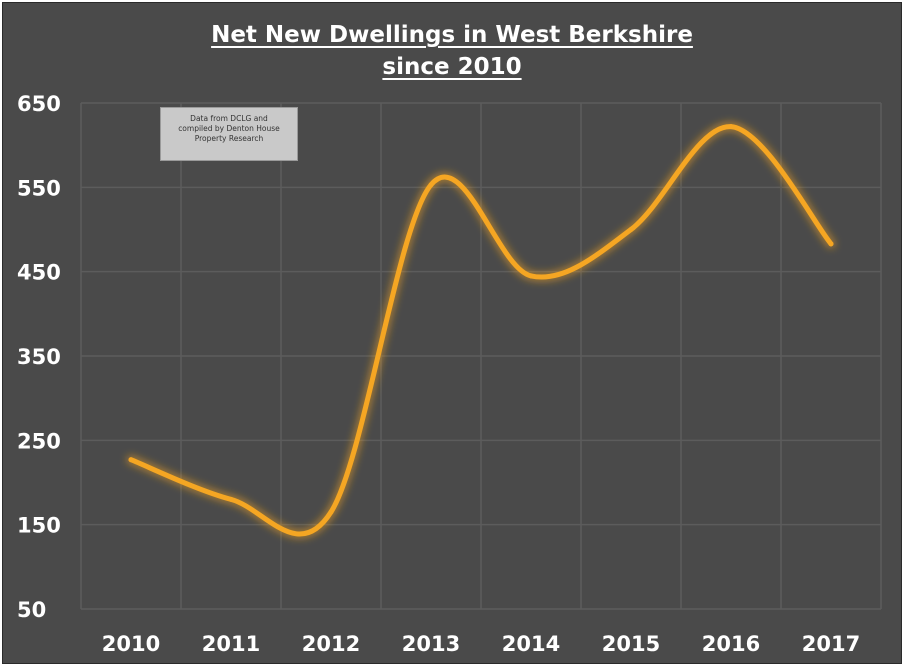 This screenshot has height=666, width=904. Describe the element at coordinates (452, 67) in the screenshot. I see `chart-subtitle-text: since 2010` at that location.